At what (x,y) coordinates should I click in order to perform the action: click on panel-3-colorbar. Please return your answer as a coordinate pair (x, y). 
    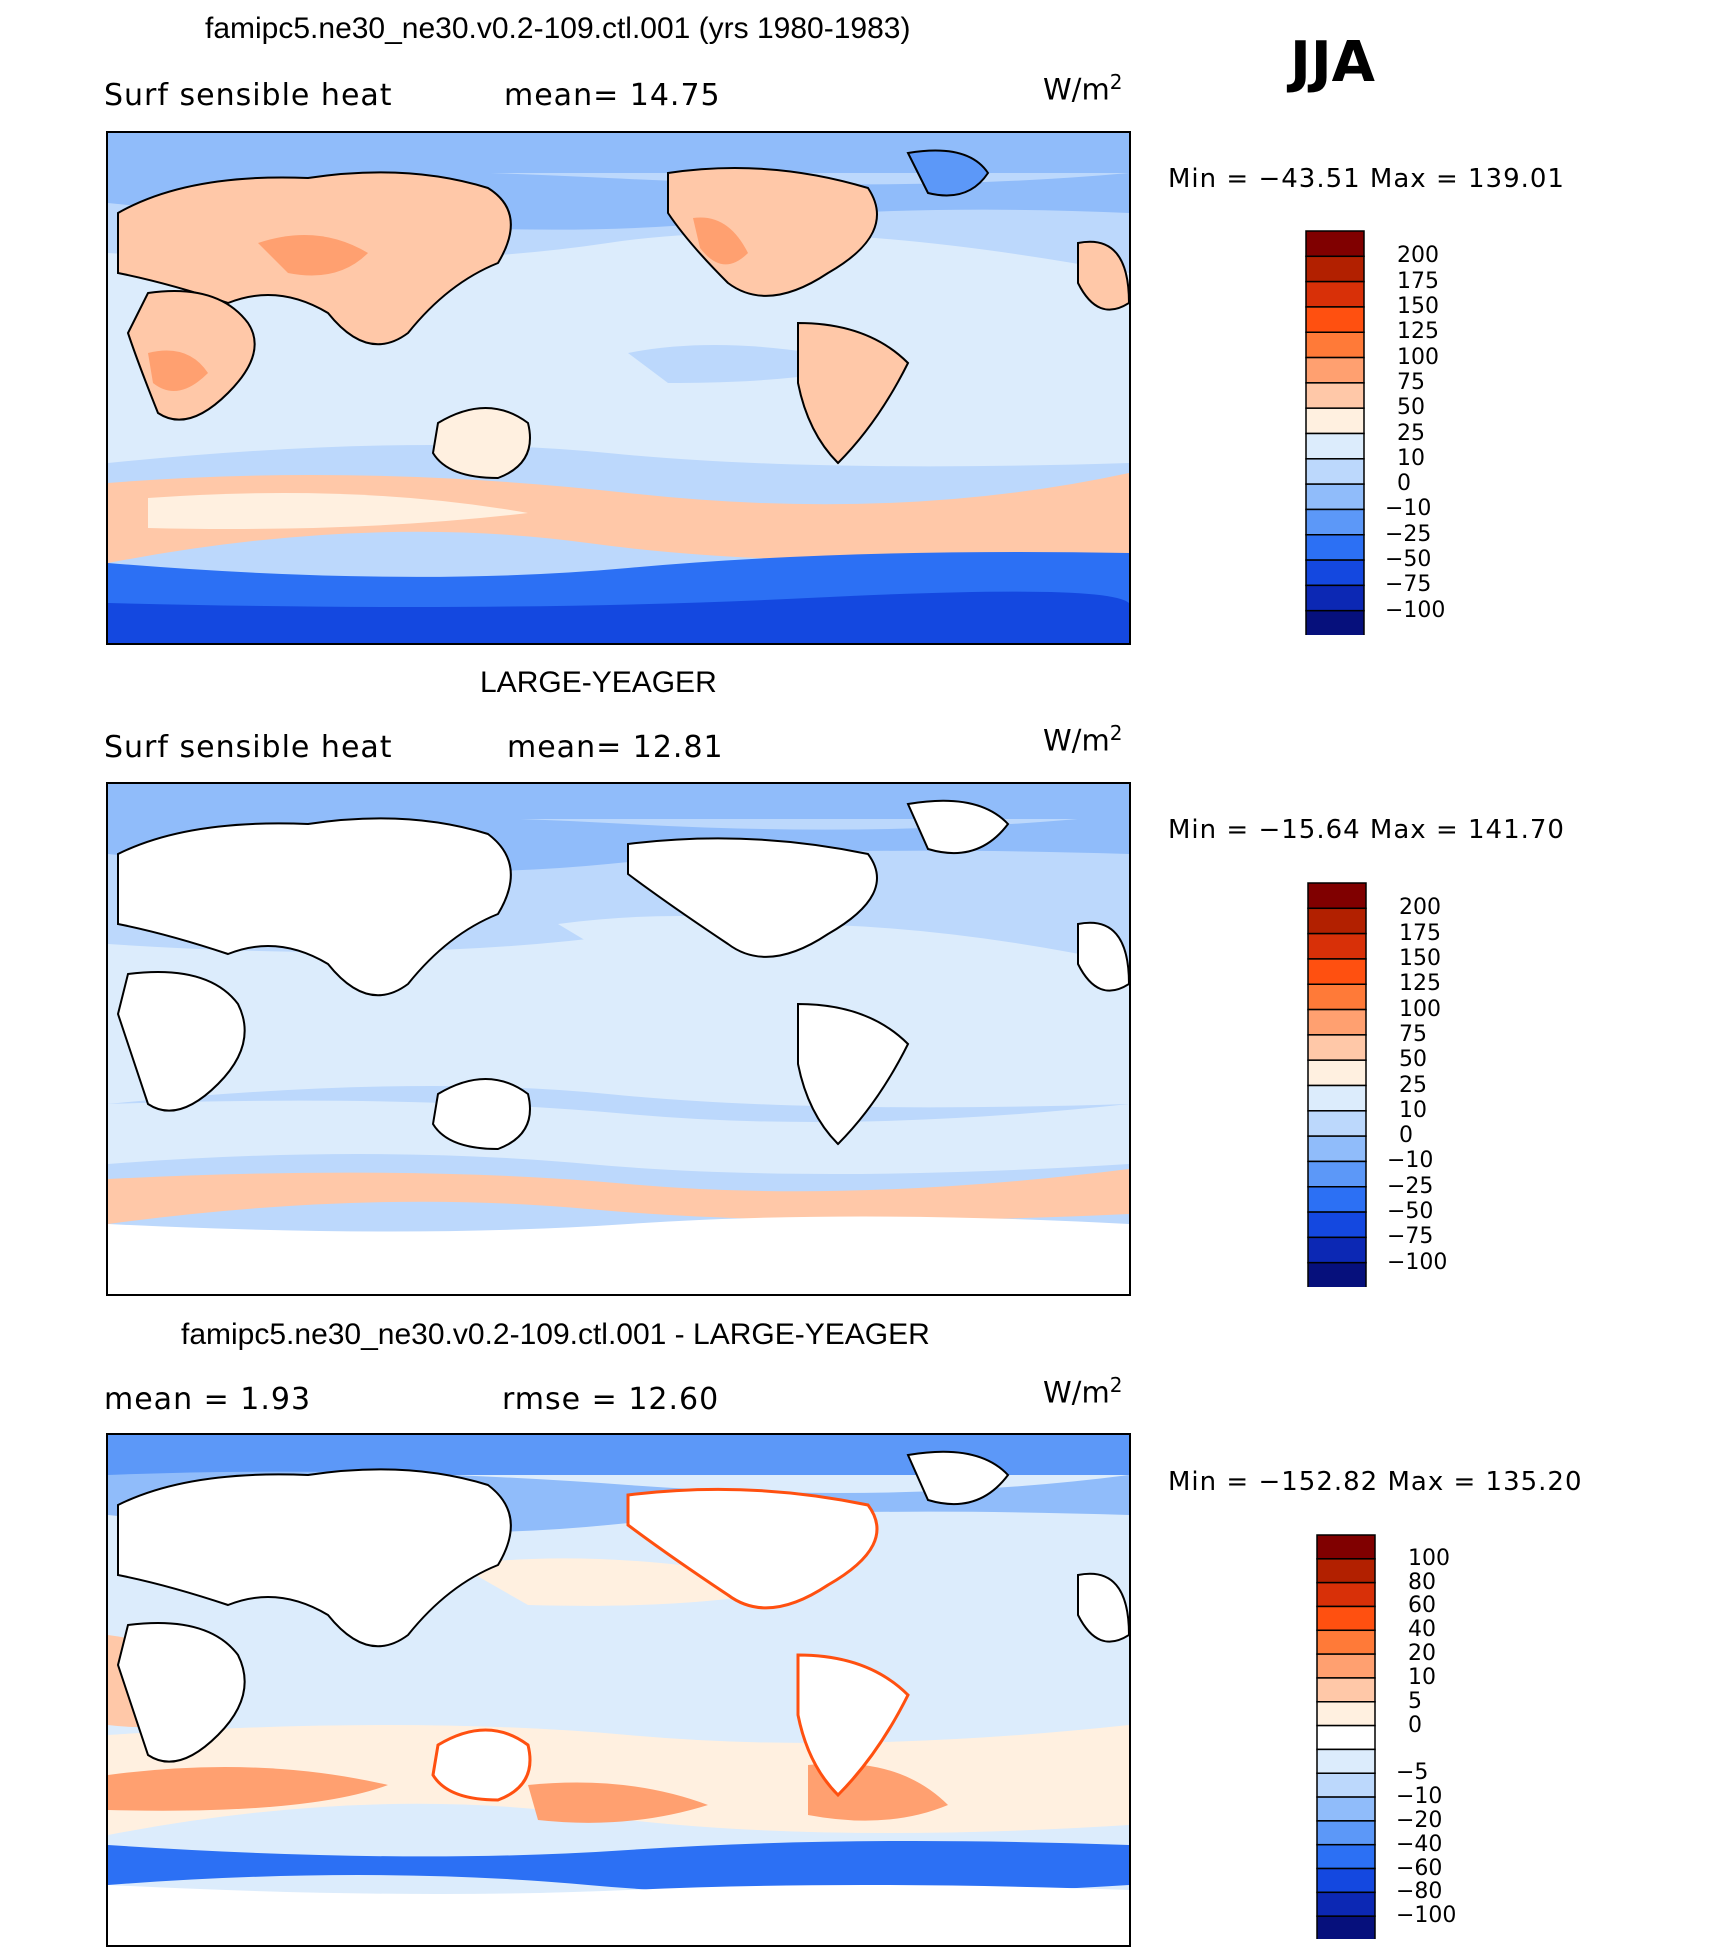
    Looking at the image, I should click on (1346, 1739).